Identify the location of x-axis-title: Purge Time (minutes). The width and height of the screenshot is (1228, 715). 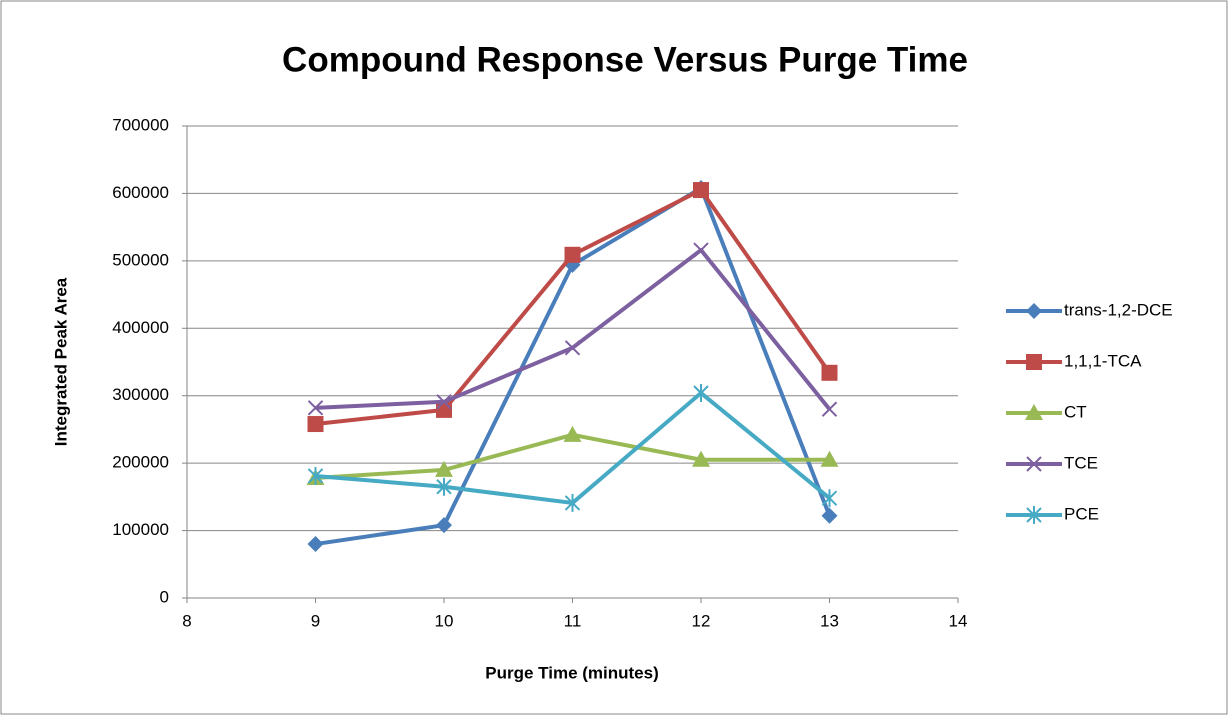
(572, 672).